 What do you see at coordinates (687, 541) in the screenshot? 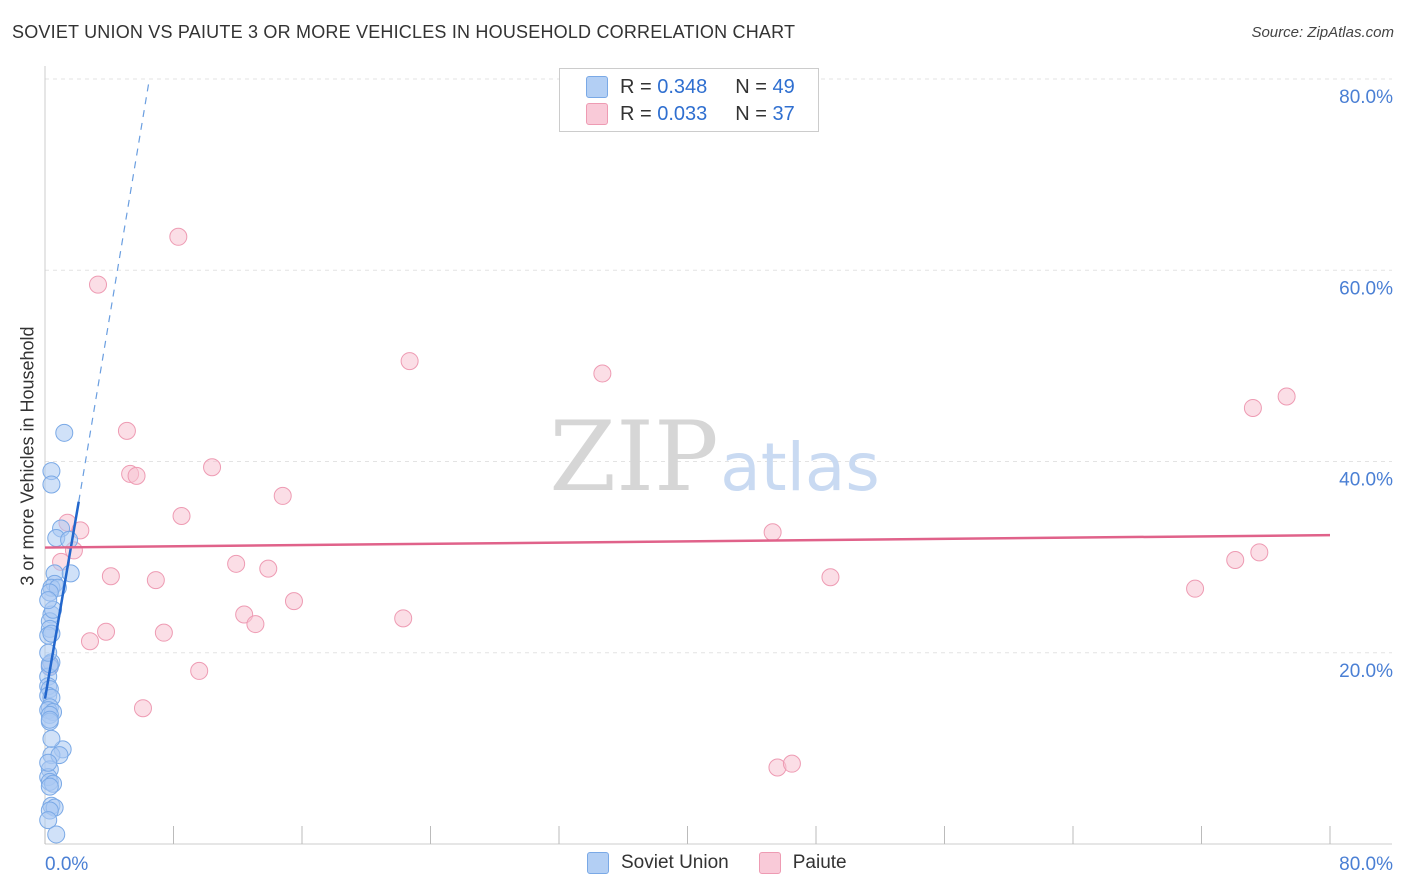
I see `trend-line-paiute` at bounding box center [687, 541].